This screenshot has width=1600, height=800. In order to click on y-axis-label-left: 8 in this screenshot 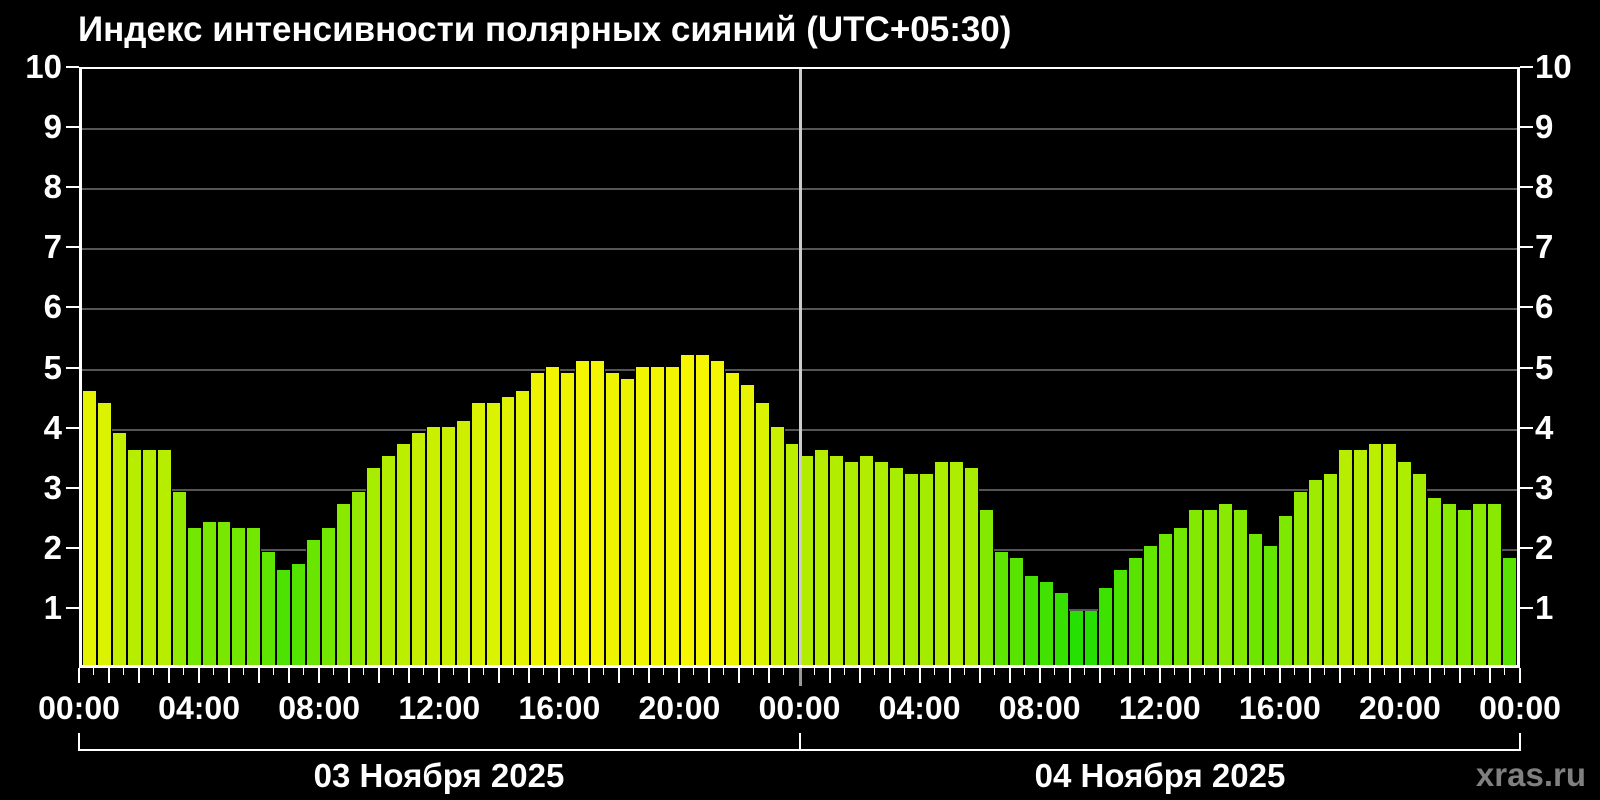, I will do `click(52, 187)`.